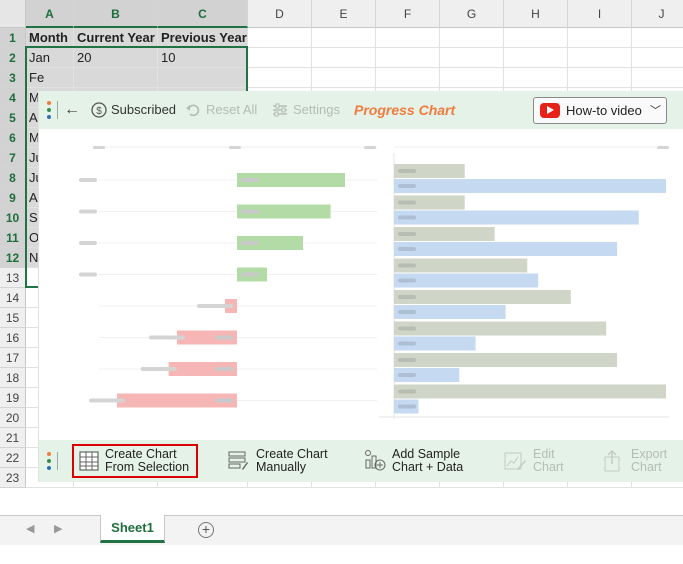  I want to click on cell-h3, so click(536, 78).